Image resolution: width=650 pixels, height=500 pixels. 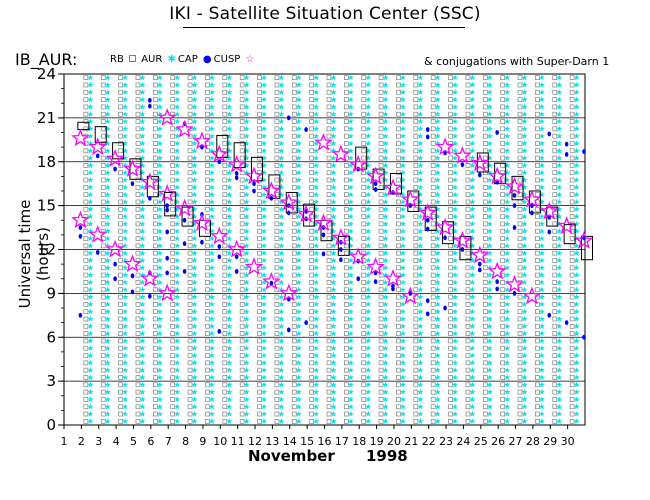 I want to click on x-tick-label: 1, so click(x=64, y=441).